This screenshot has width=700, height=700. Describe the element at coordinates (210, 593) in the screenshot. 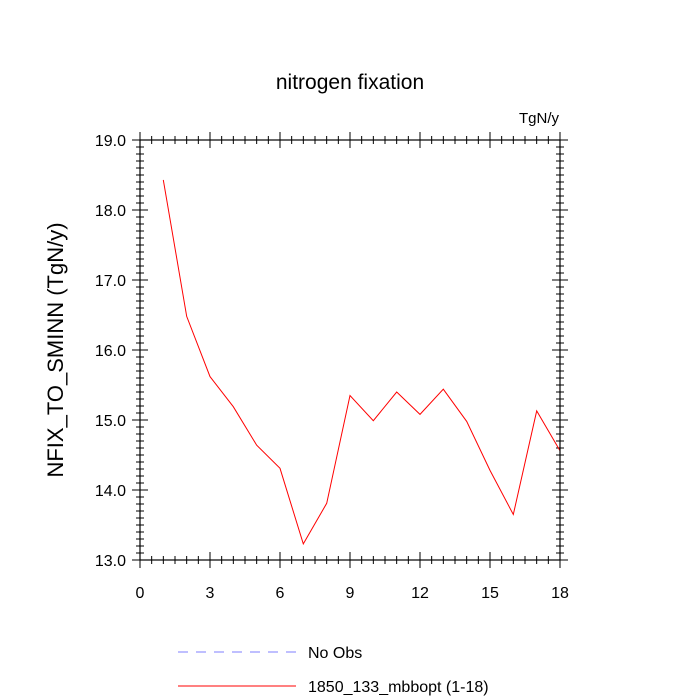

I see `x-tick-label: 3` at that location.